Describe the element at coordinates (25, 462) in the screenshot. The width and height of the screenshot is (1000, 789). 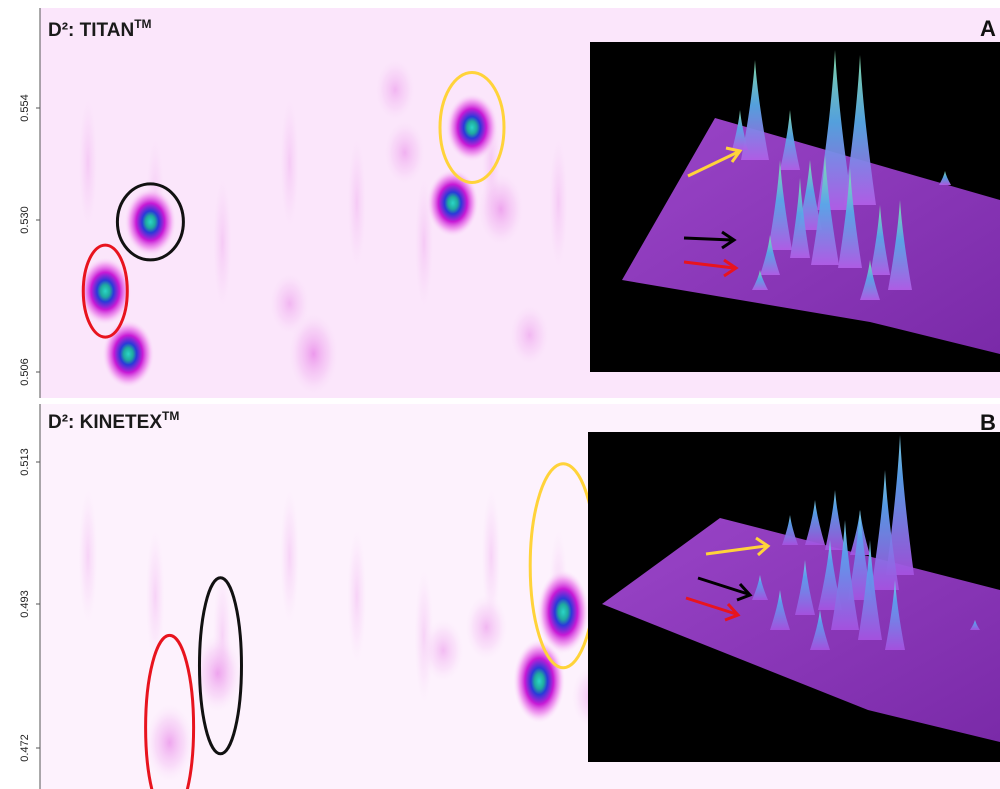
I see `y-tick-label: 0.513` at that location.